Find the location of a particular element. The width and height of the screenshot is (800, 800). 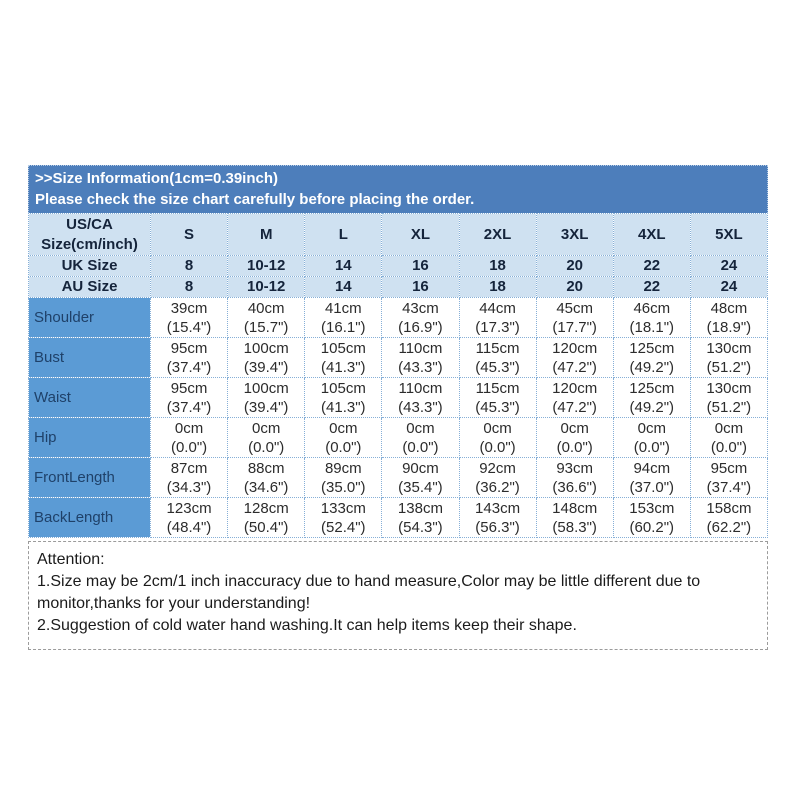

value-inch: (50.4") is located at coordinates (266, 527).